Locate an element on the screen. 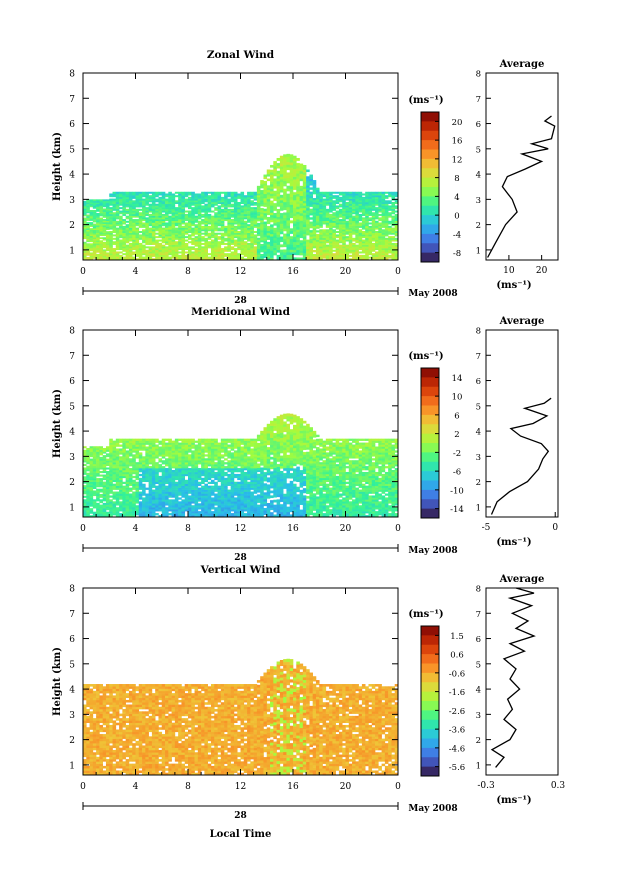 The image size is (618, 873). colorbar-tick-label: -4 is located at coordinates (457, 235).